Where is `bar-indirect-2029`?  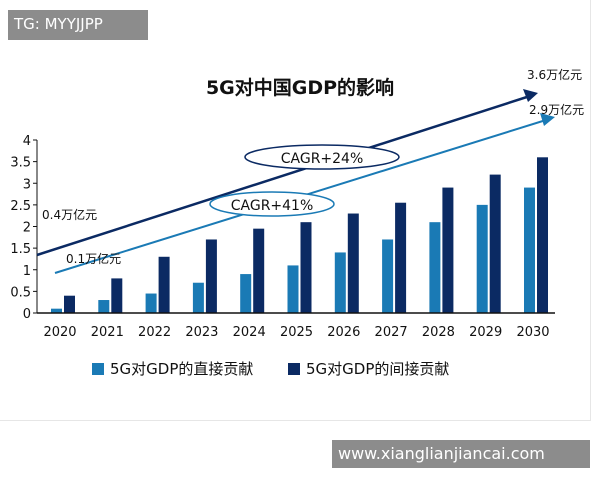
bar-indirect-2029 is located at coordinates (495, 243).